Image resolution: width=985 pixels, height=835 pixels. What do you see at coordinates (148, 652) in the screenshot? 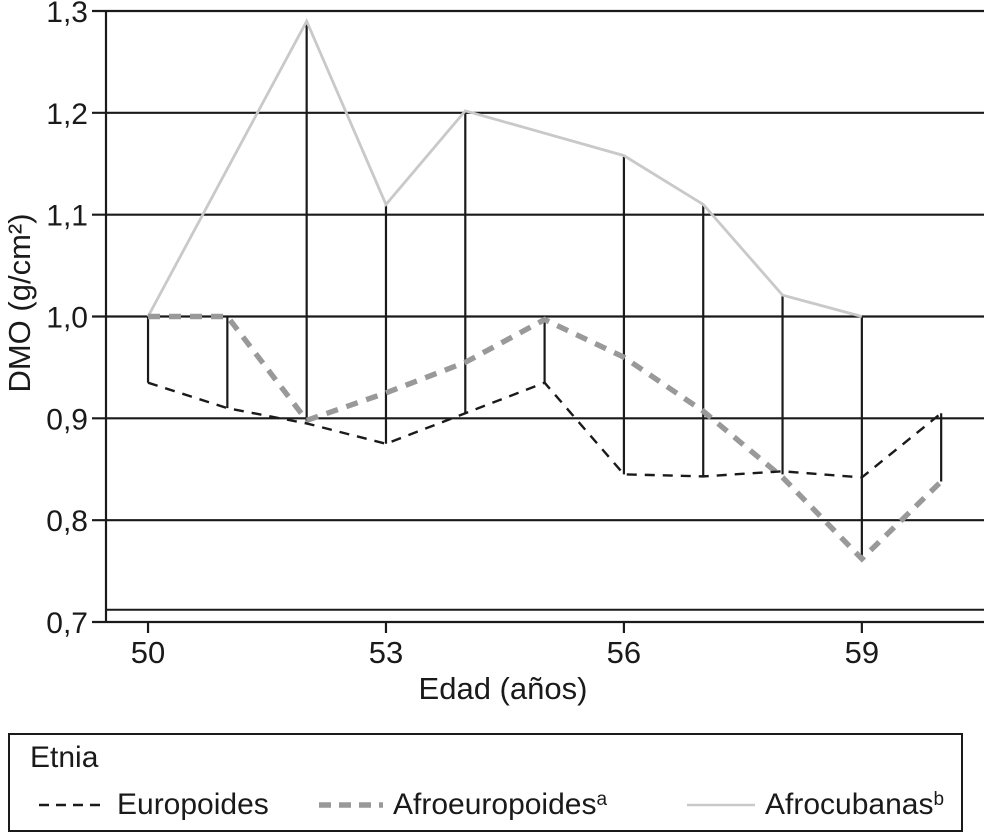
I see `x-tick-label-50: 50` at bounding box center [148, 652].